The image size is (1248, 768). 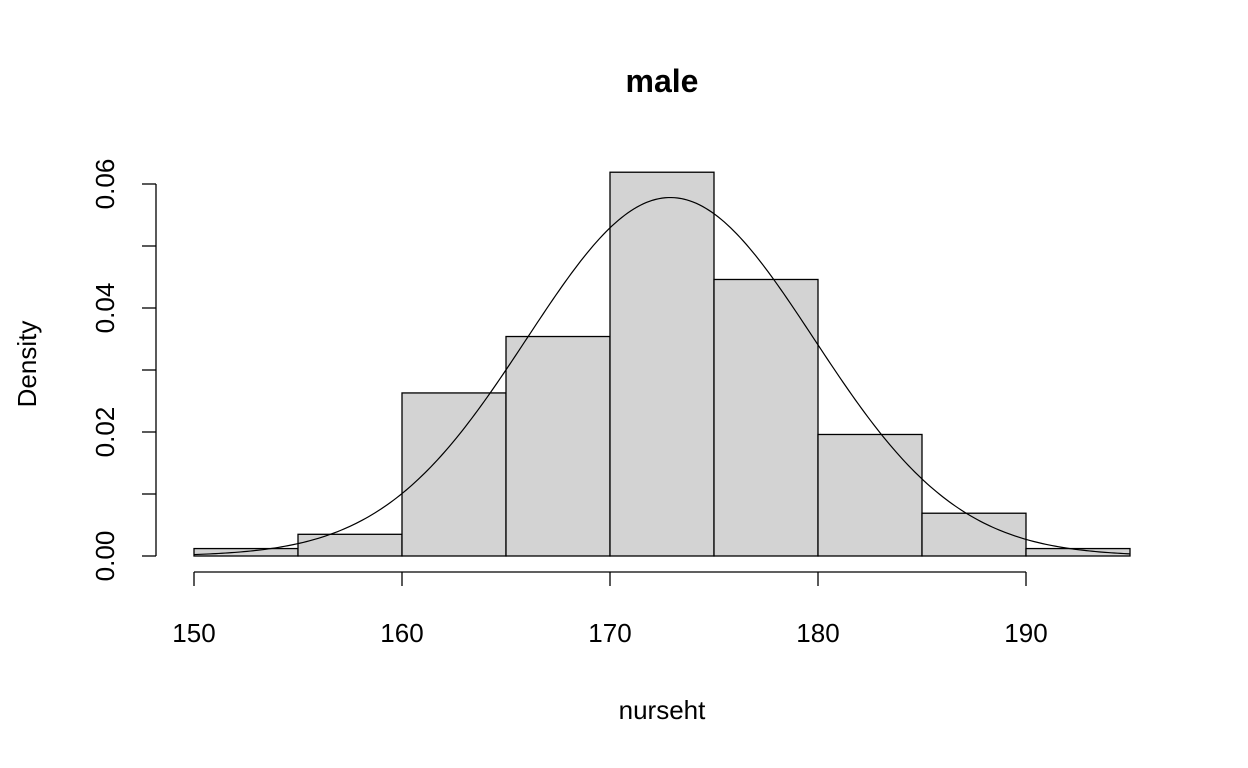 What do you see at coordinates (27, 364) in the screenshot?
I see `y-axis-label: Density` at bounding box center [27, 364].